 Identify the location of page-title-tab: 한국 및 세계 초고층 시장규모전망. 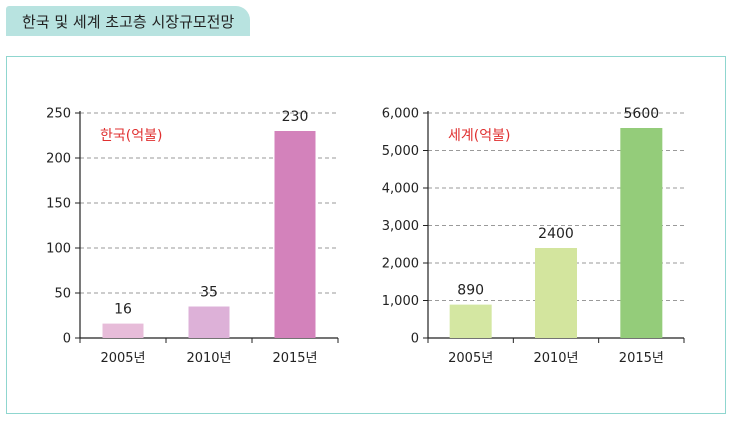
(128, 21).